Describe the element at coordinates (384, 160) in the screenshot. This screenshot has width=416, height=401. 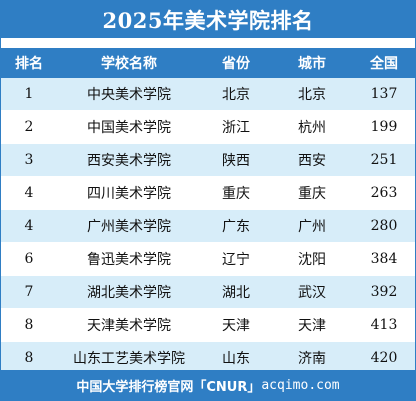
I see `national-rank-cell: 251` at that location.